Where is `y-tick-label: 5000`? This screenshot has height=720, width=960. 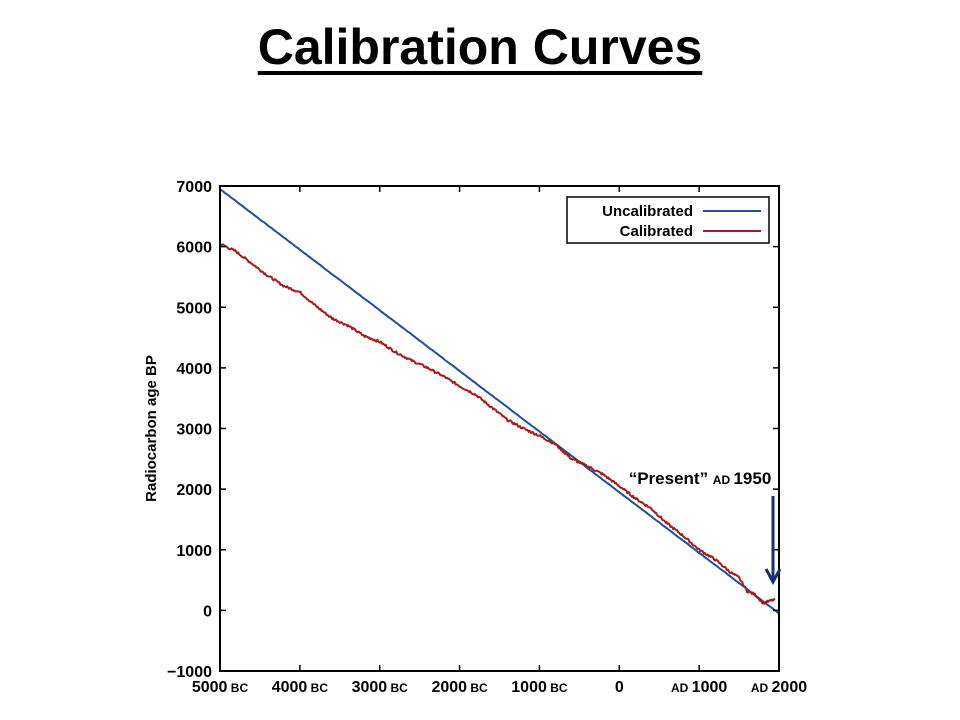
y-tick-label: 5000 is located at coordinates (194, 308).